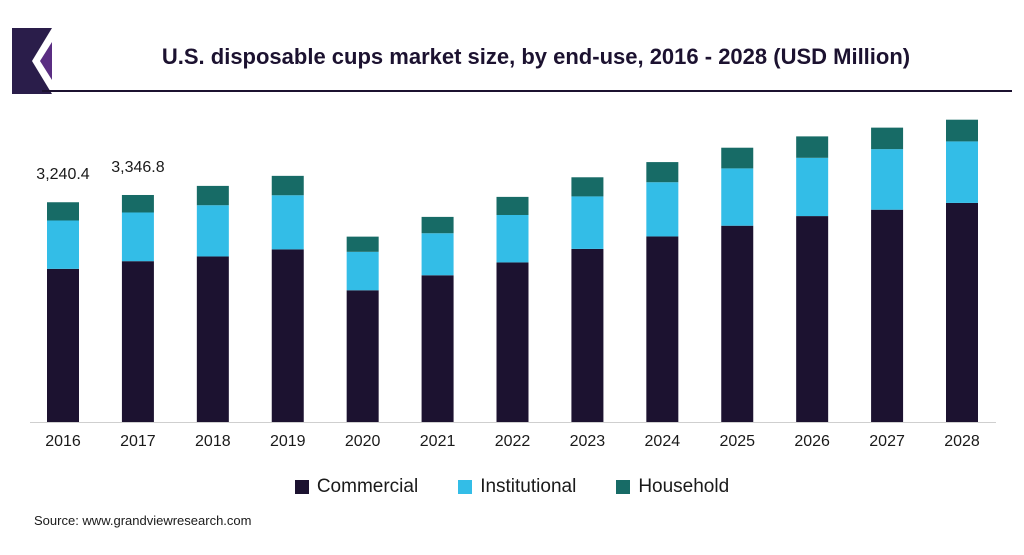  I want to click on bar-commercial-2026, so click(812, 319).